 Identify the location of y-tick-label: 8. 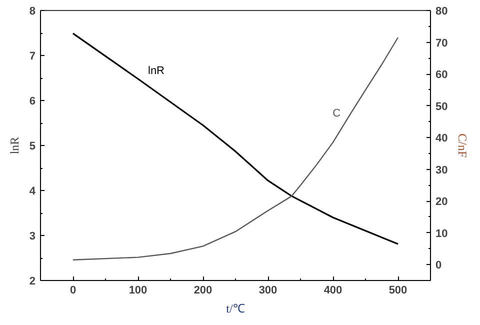
(32, 12).